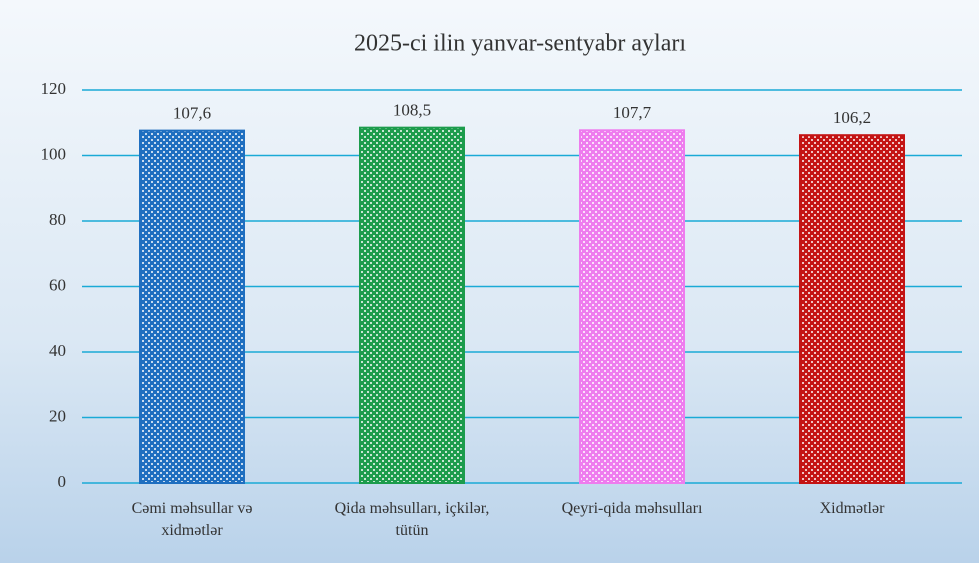 The image size is (979, 563). What do you see at coordinates (192, 519) in the screenshot?
I see `x-tick-label: Cəmi məhsullar və xidmətlər` at bounding box center [192, 519].